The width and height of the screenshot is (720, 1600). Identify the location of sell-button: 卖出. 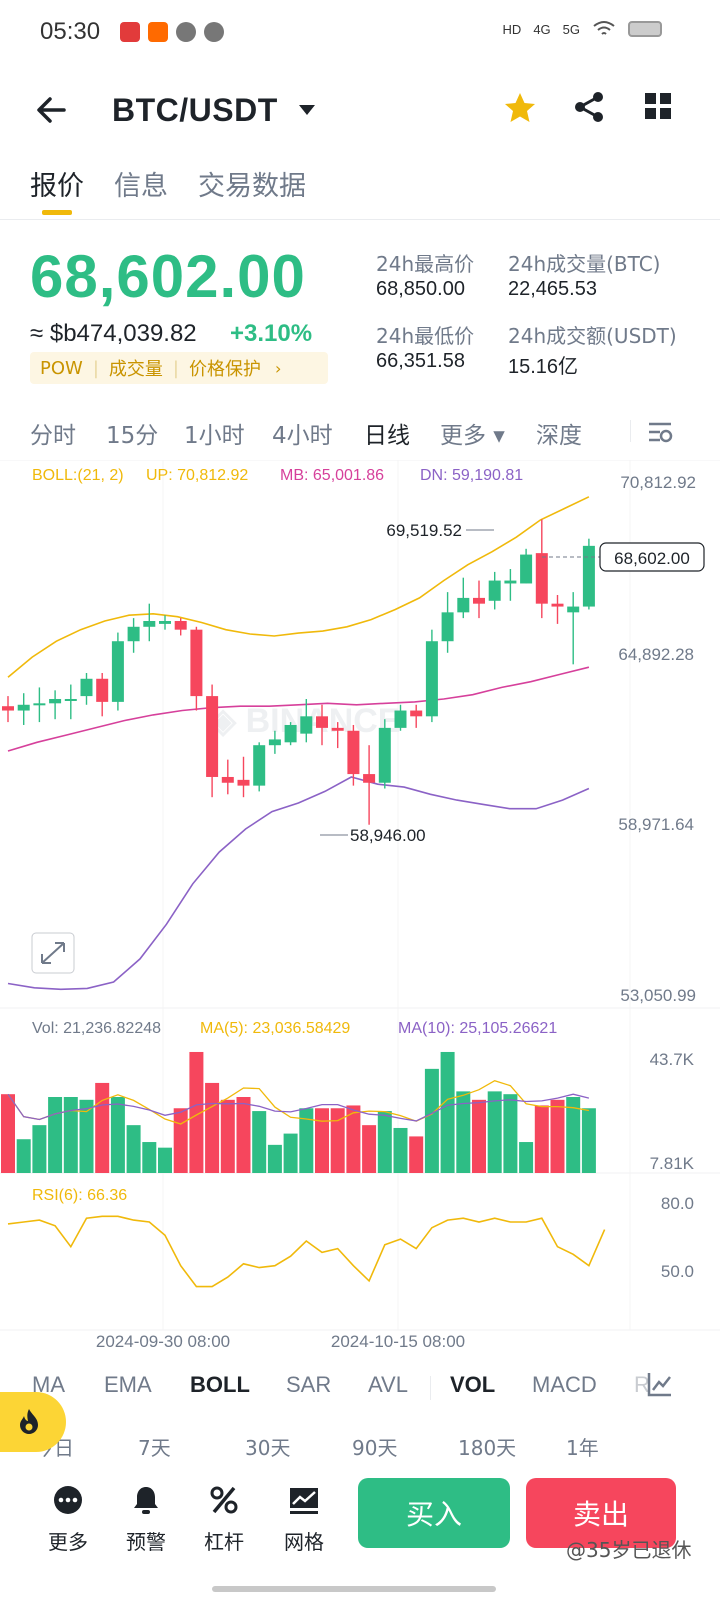
(601, 1513).